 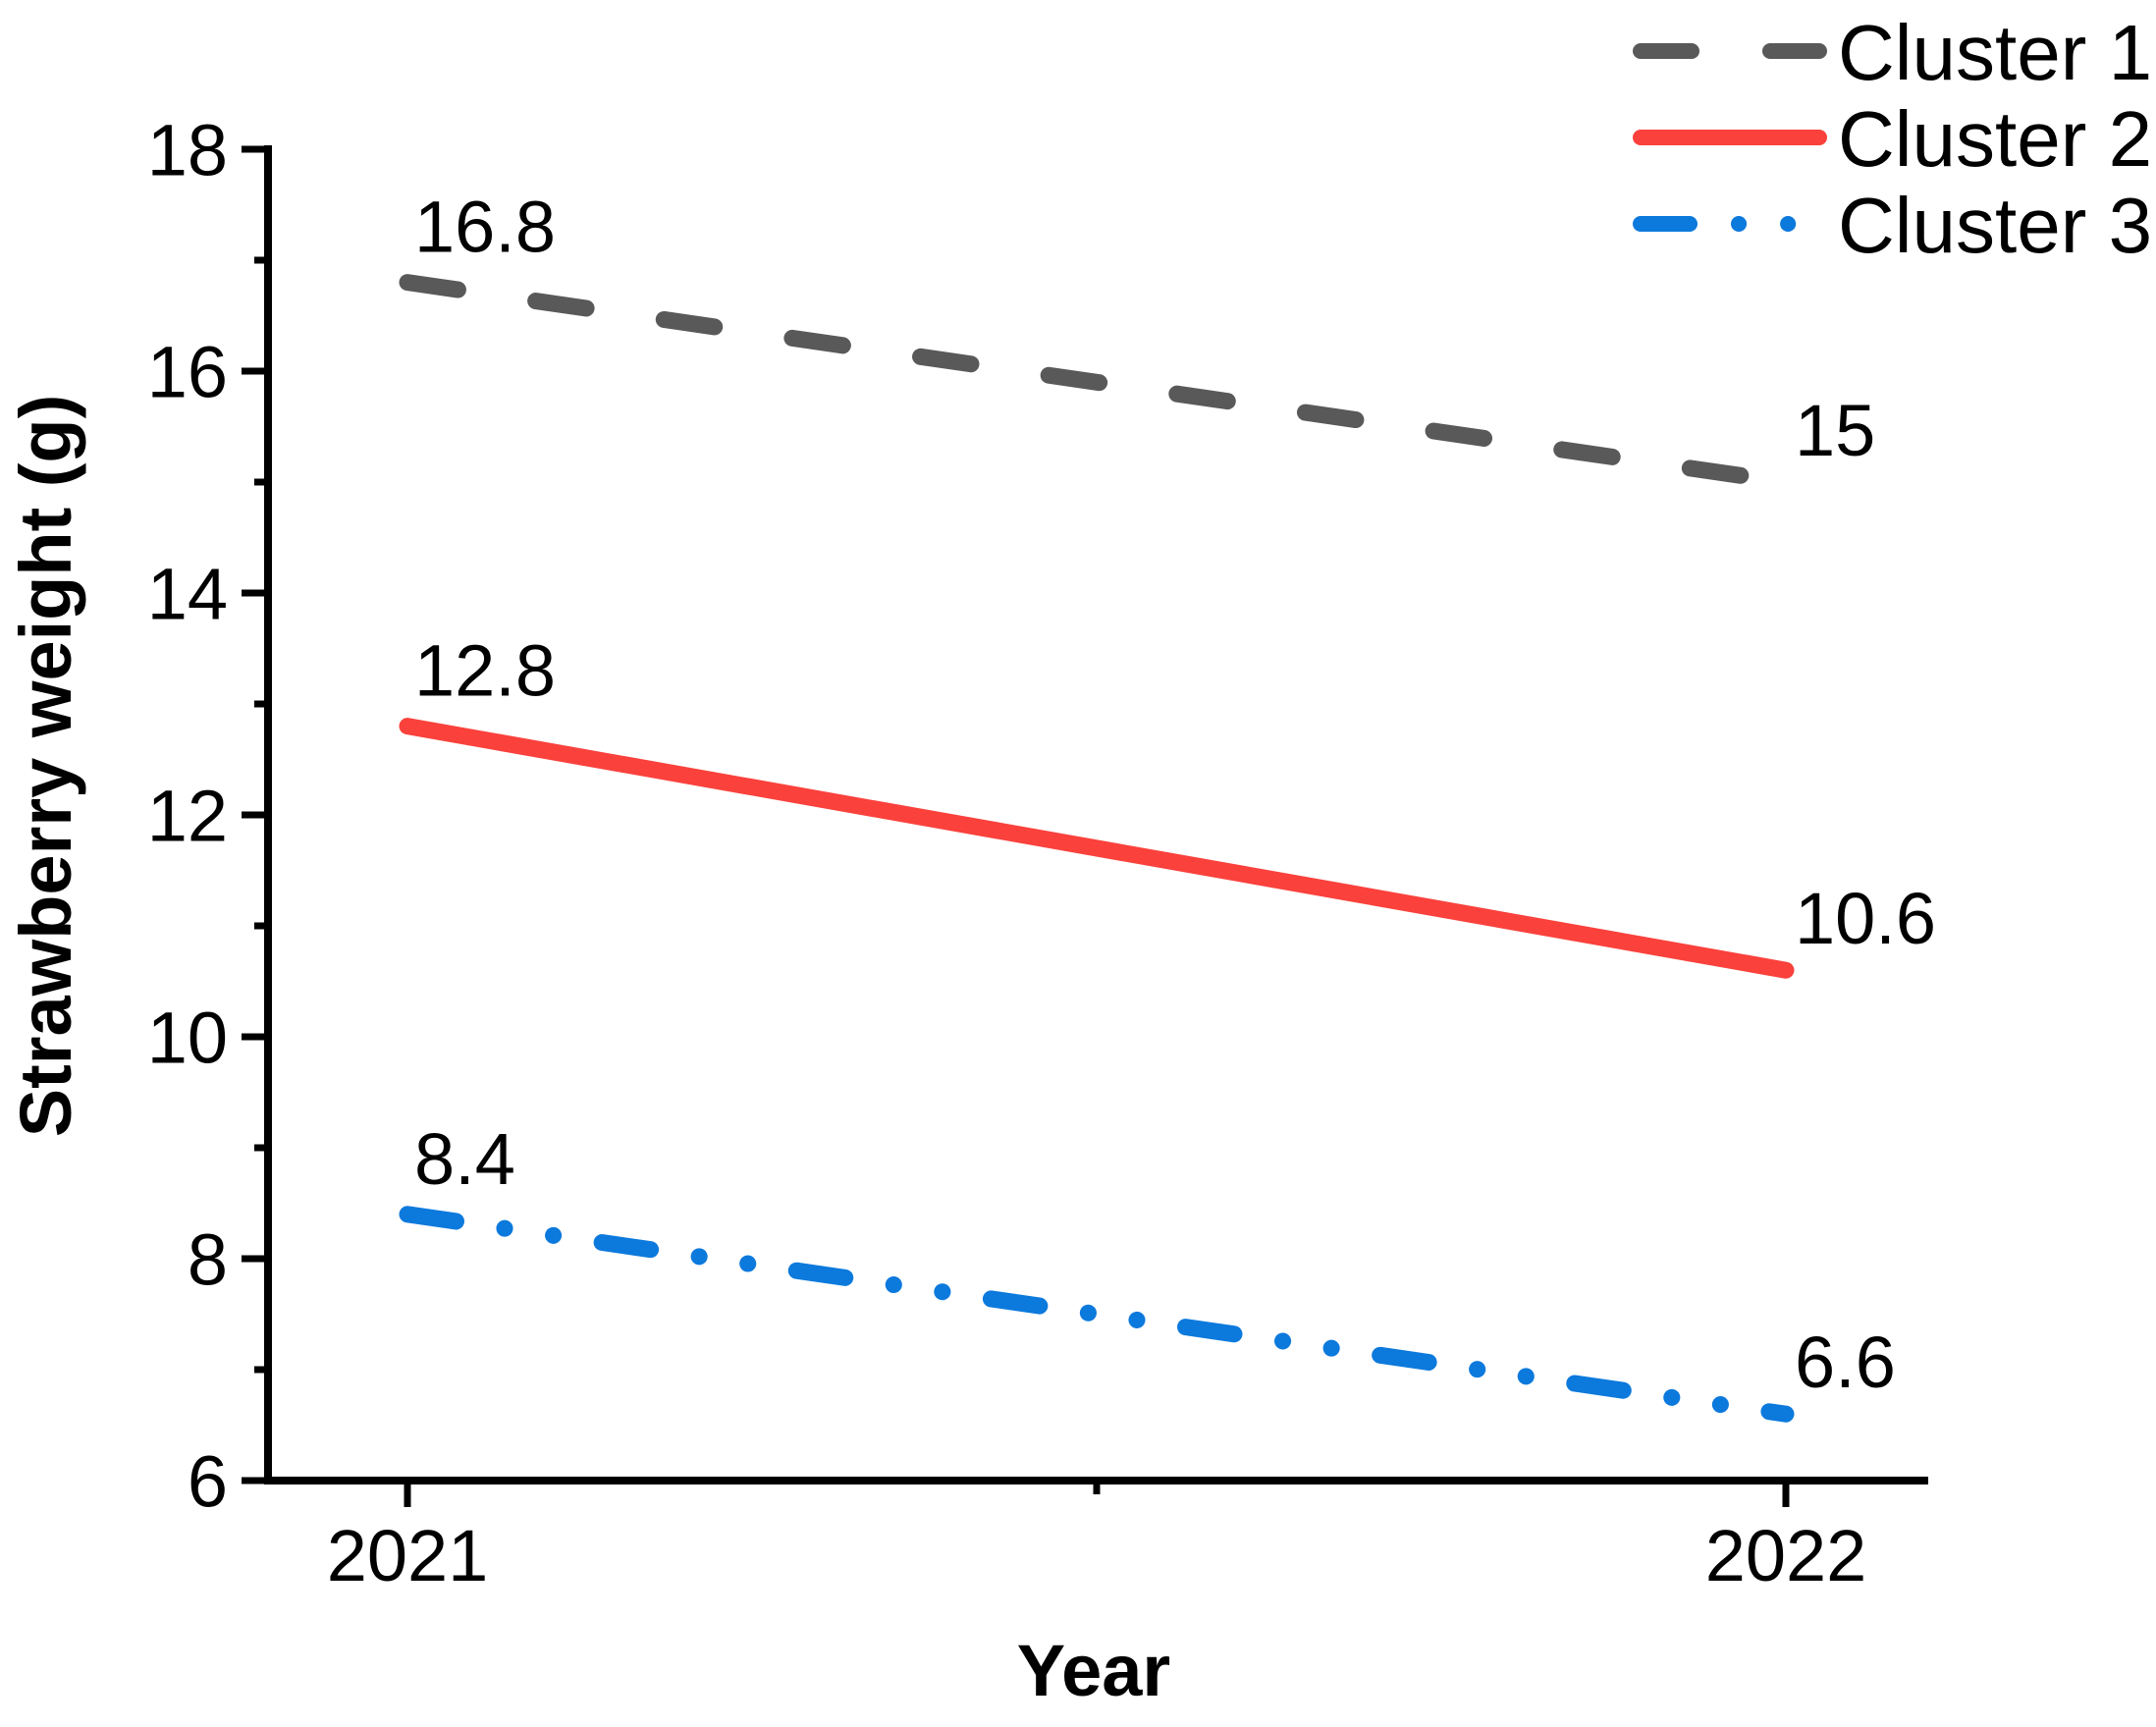 What do you see at coordinates (465, 1159) in the screenshot?
I see `point-label-start: 8.4` at bounding box center [465, 1159].